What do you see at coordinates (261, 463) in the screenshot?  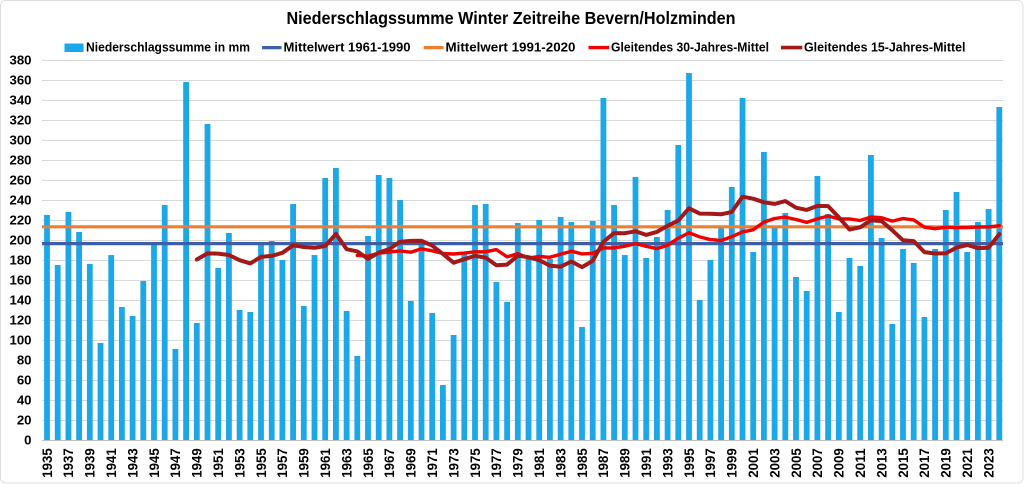 I see `svg-text: 1955` at bounding box center [261, 463].